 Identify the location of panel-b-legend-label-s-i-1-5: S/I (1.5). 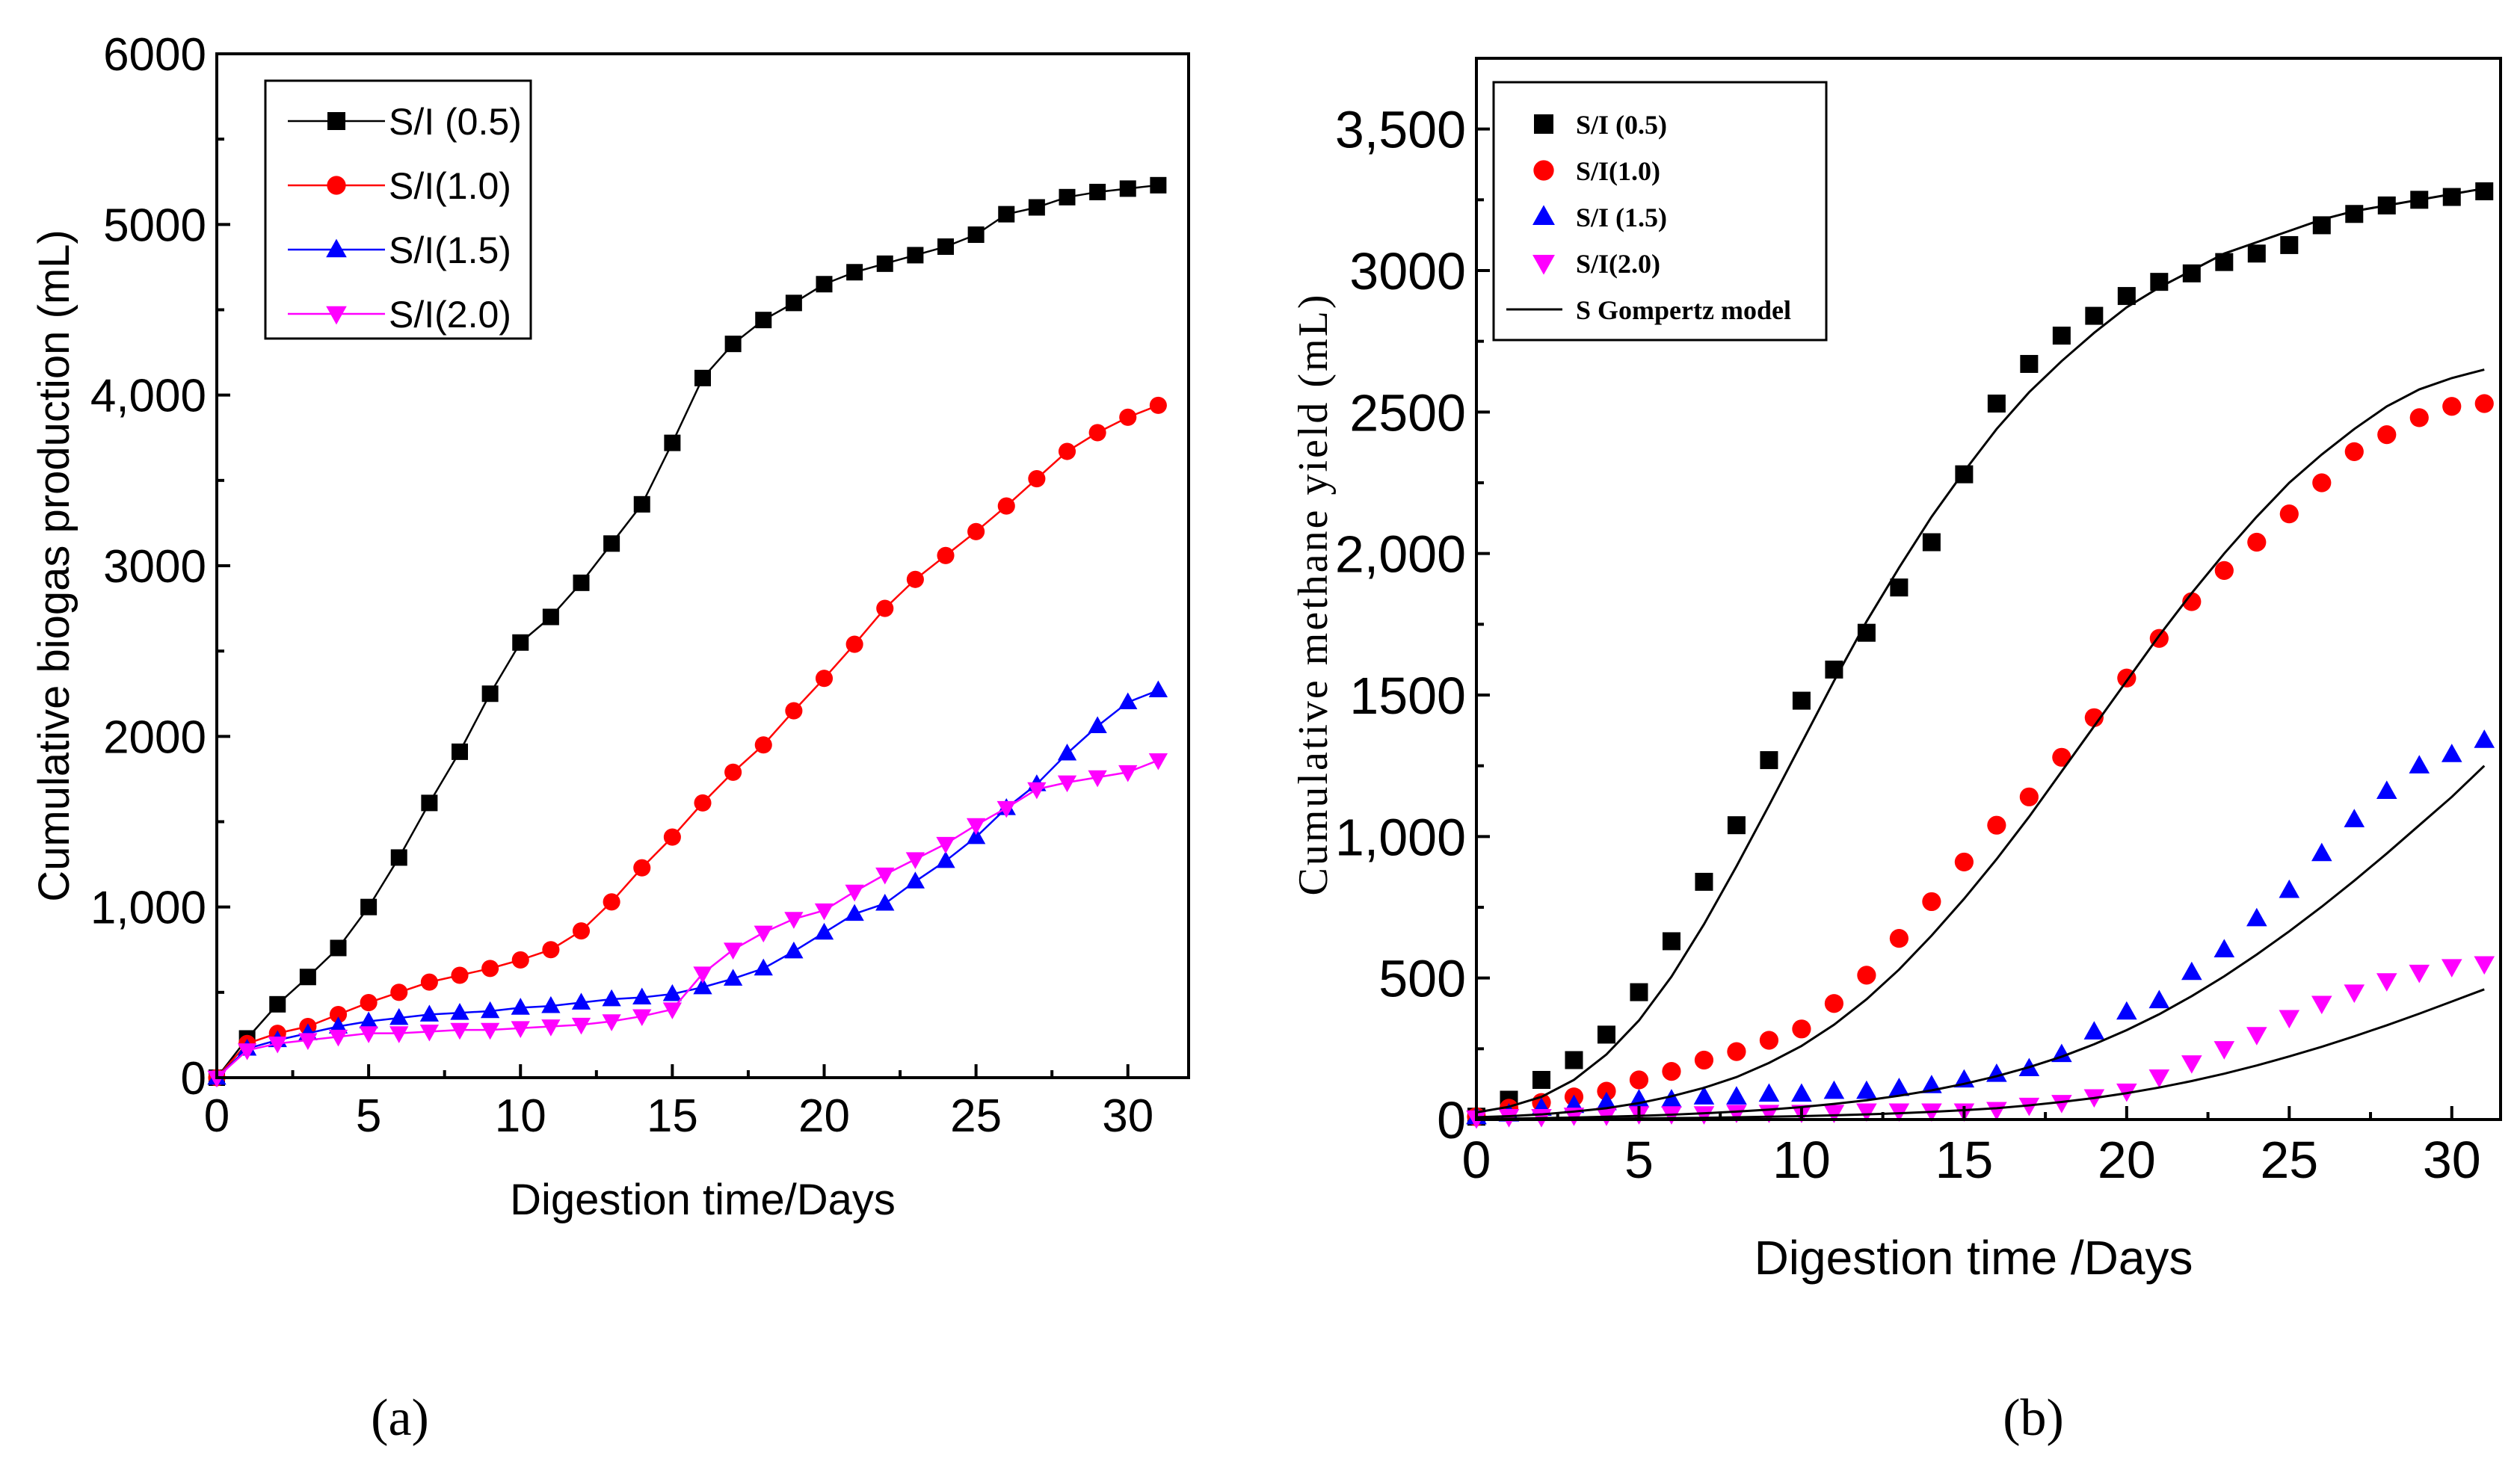
(1621, 217).